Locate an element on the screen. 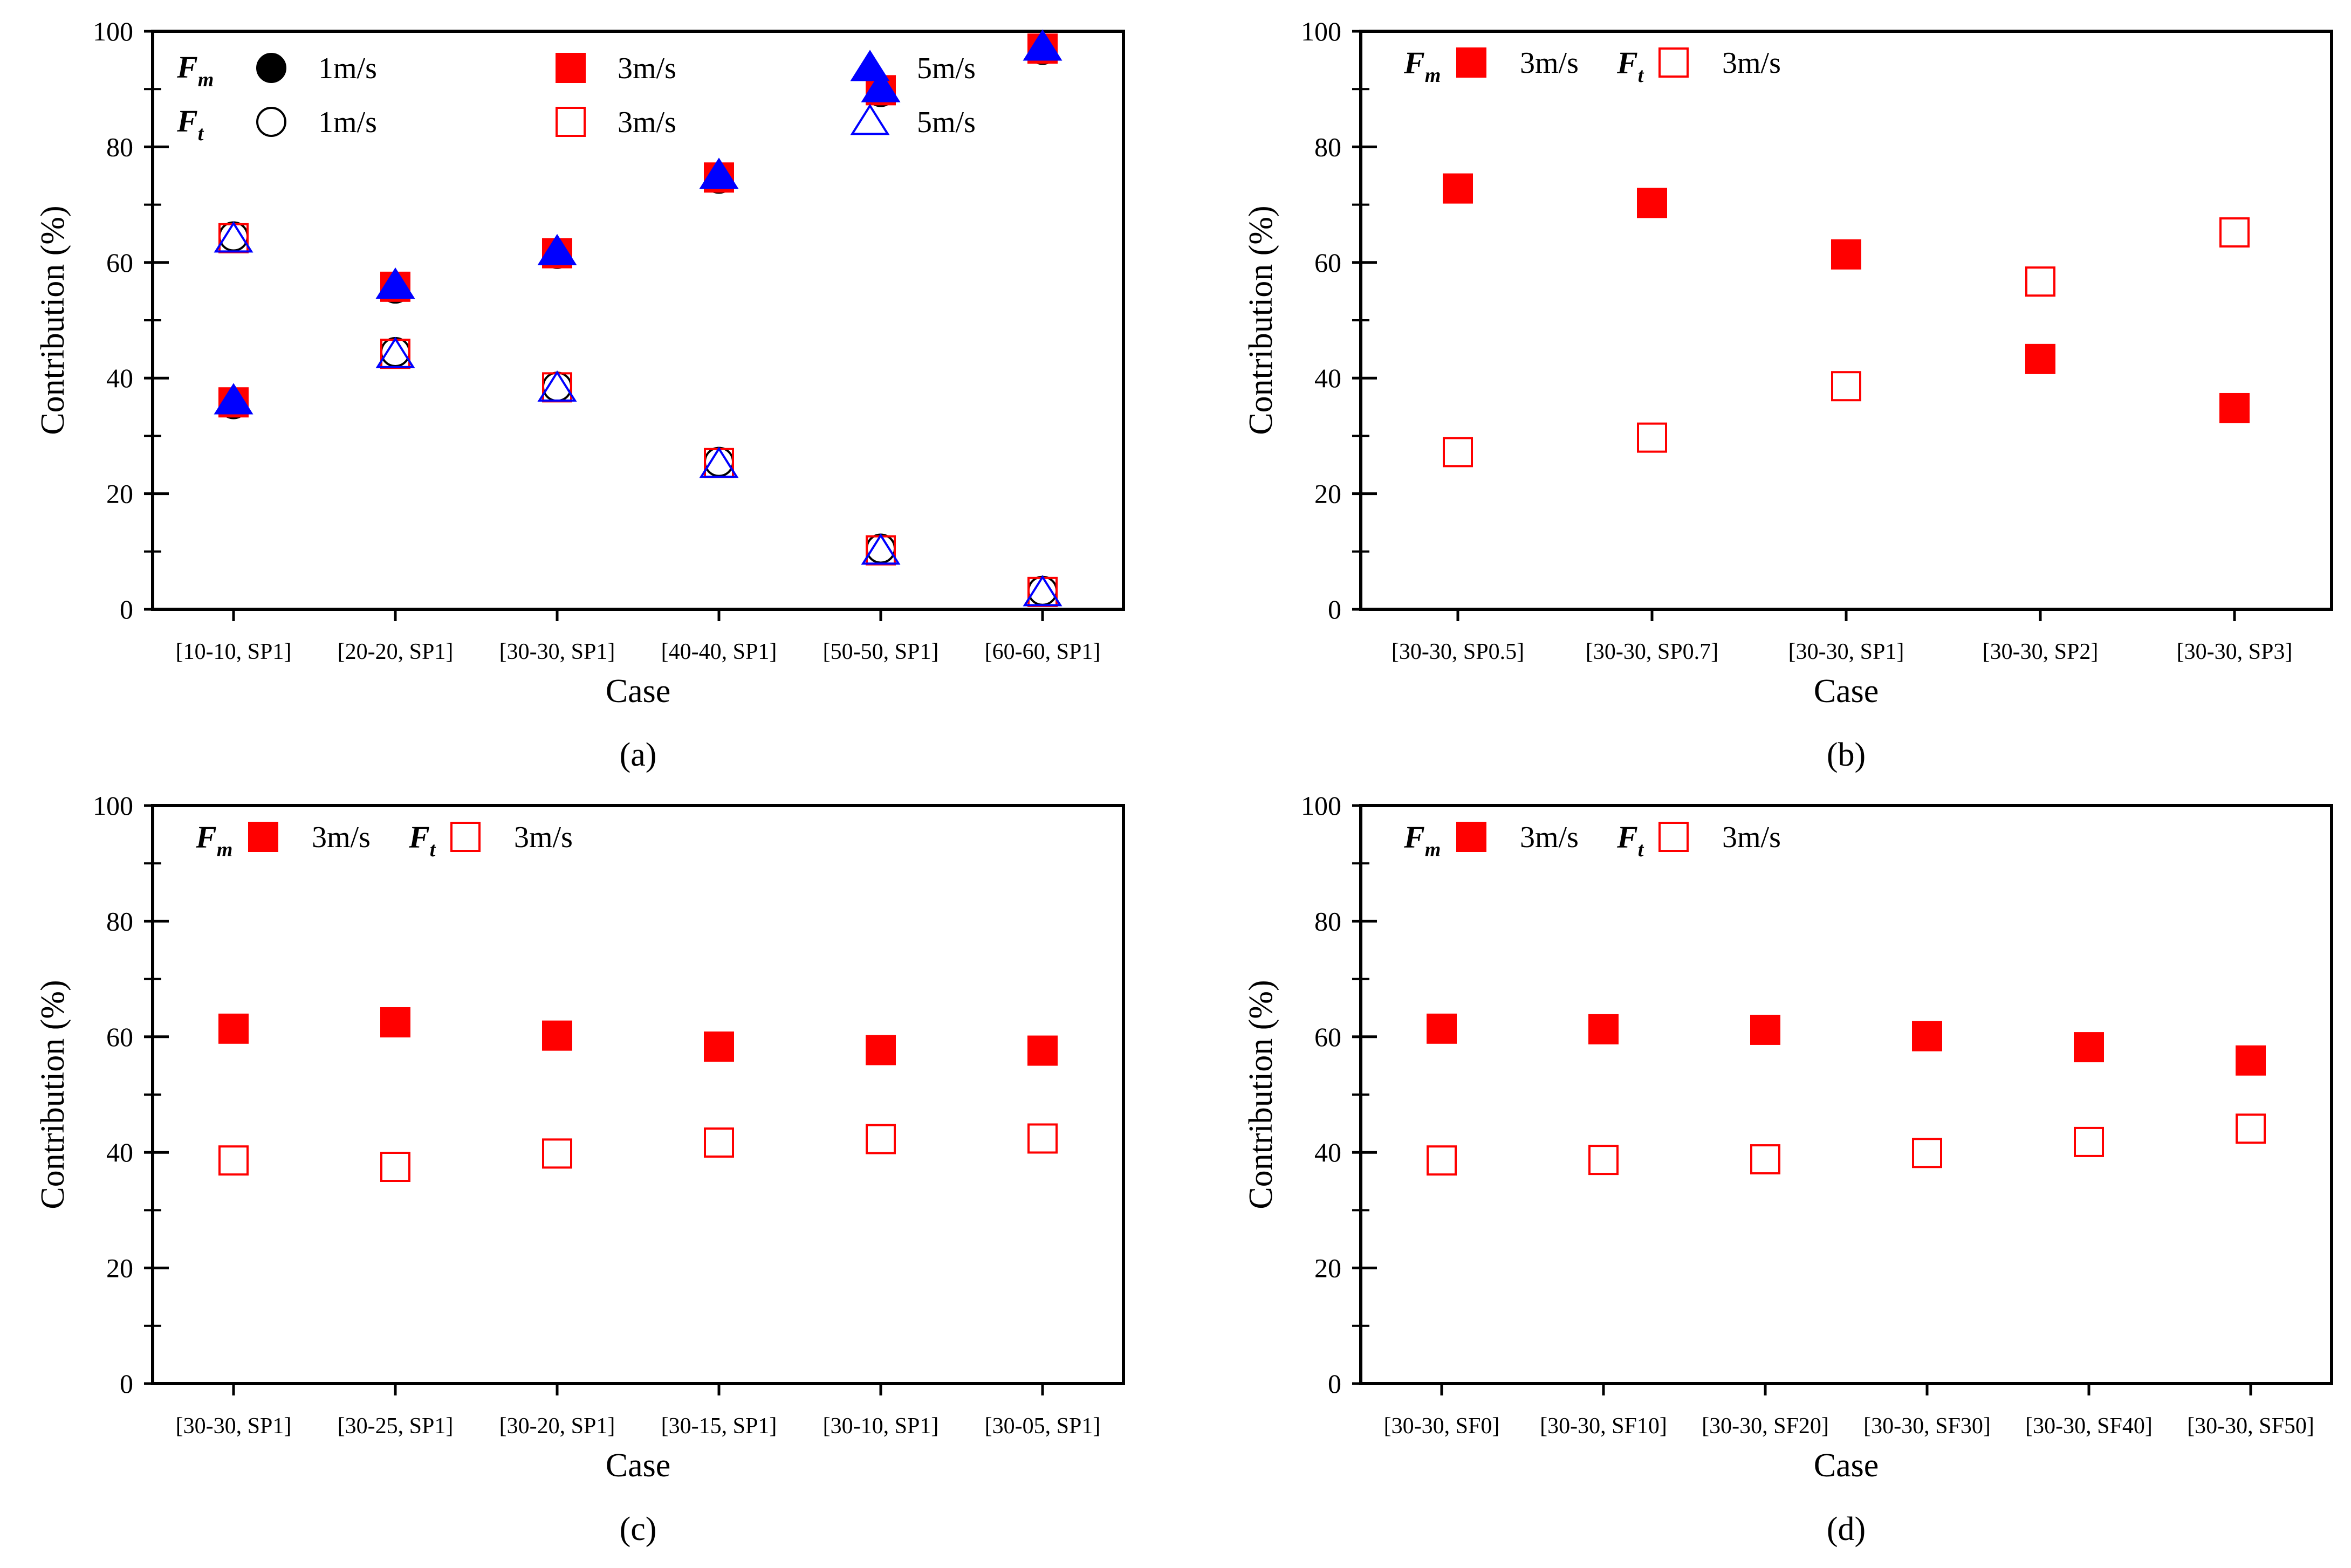 Image resolution: width=2351 pixels, height=1568 pixels. x-tick-label: [20-20, SP1] is located at coordinates (396, 651).